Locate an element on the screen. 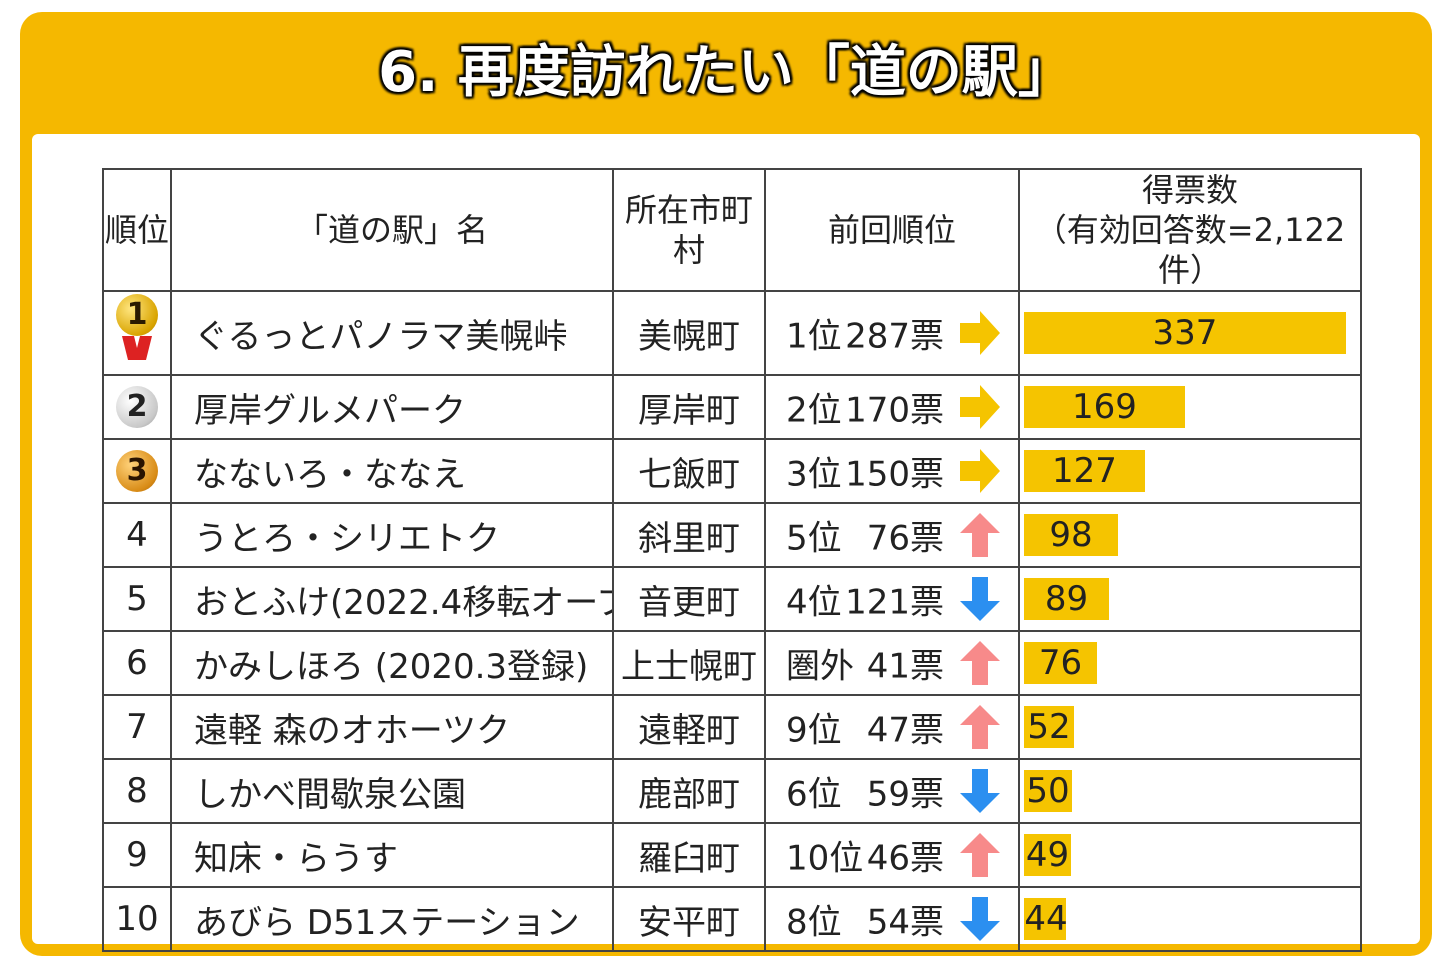 Image resolution: width=1452 pixels, height=968 pixels. previous-rank: 1位 is located at coordinates (814, 336).